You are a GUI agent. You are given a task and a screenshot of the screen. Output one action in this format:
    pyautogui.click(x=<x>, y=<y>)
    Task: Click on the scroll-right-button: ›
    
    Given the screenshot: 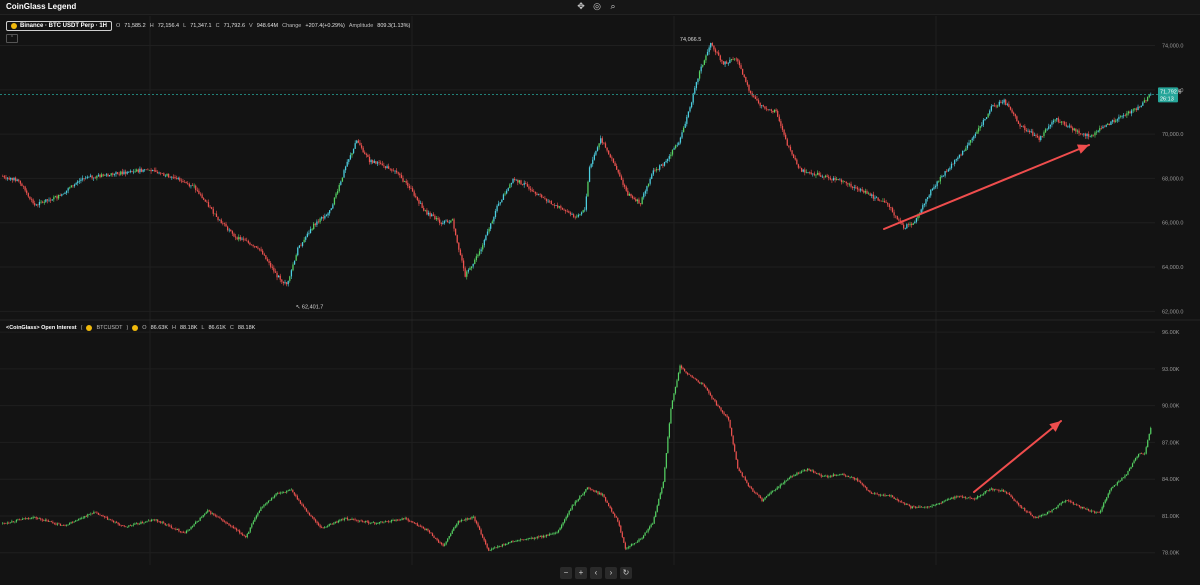 What is the action you would take?
    pyautogui.click(x=611, y=573)
    